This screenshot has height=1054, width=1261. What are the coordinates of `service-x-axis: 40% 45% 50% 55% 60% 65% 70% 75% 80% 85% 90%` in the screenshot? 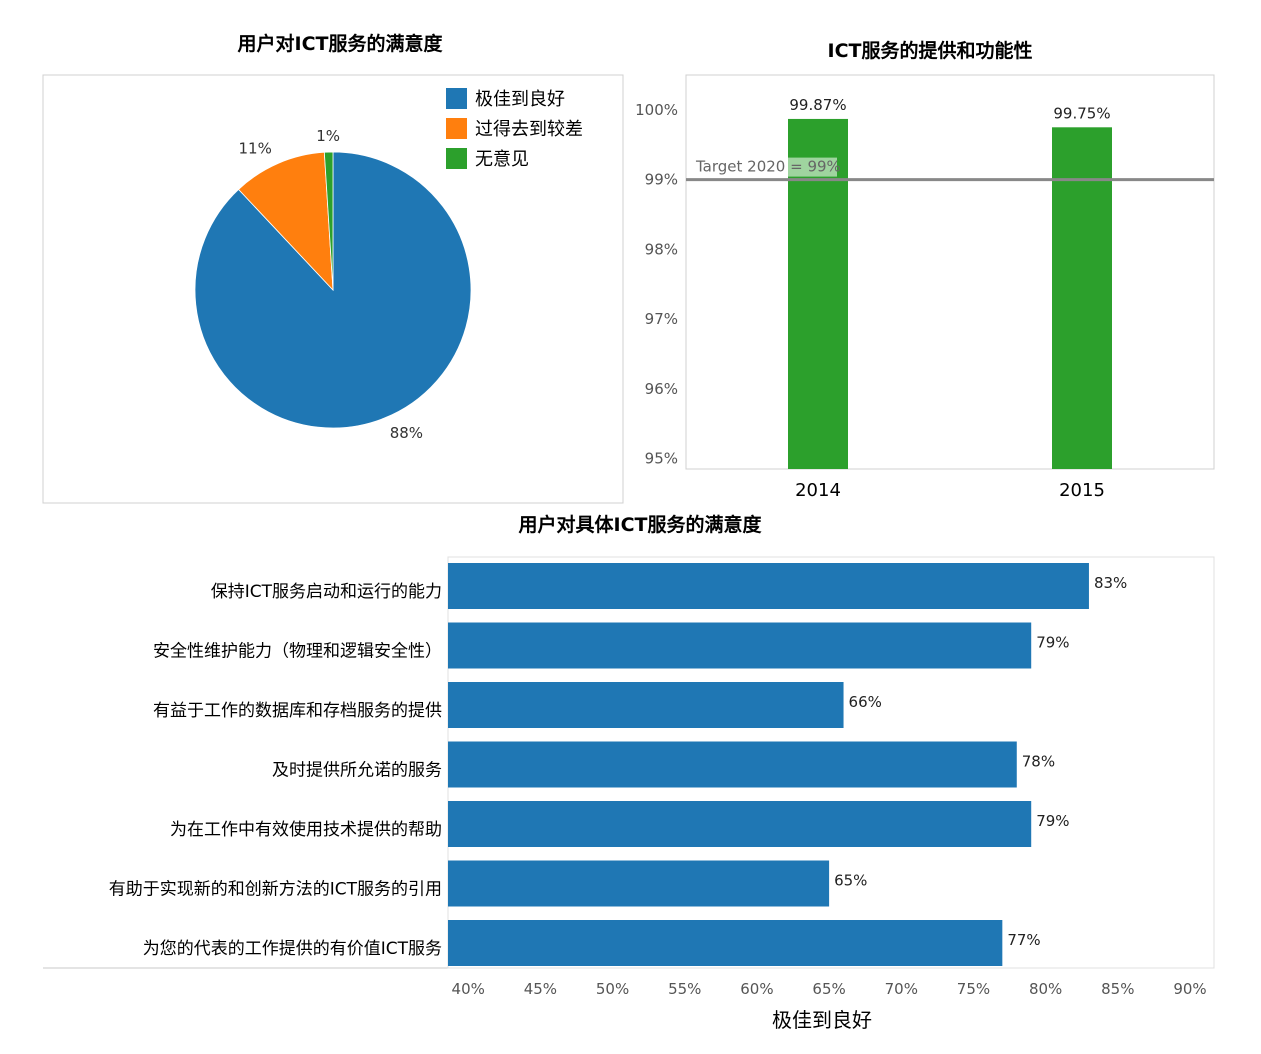 It's located at (829, 989).